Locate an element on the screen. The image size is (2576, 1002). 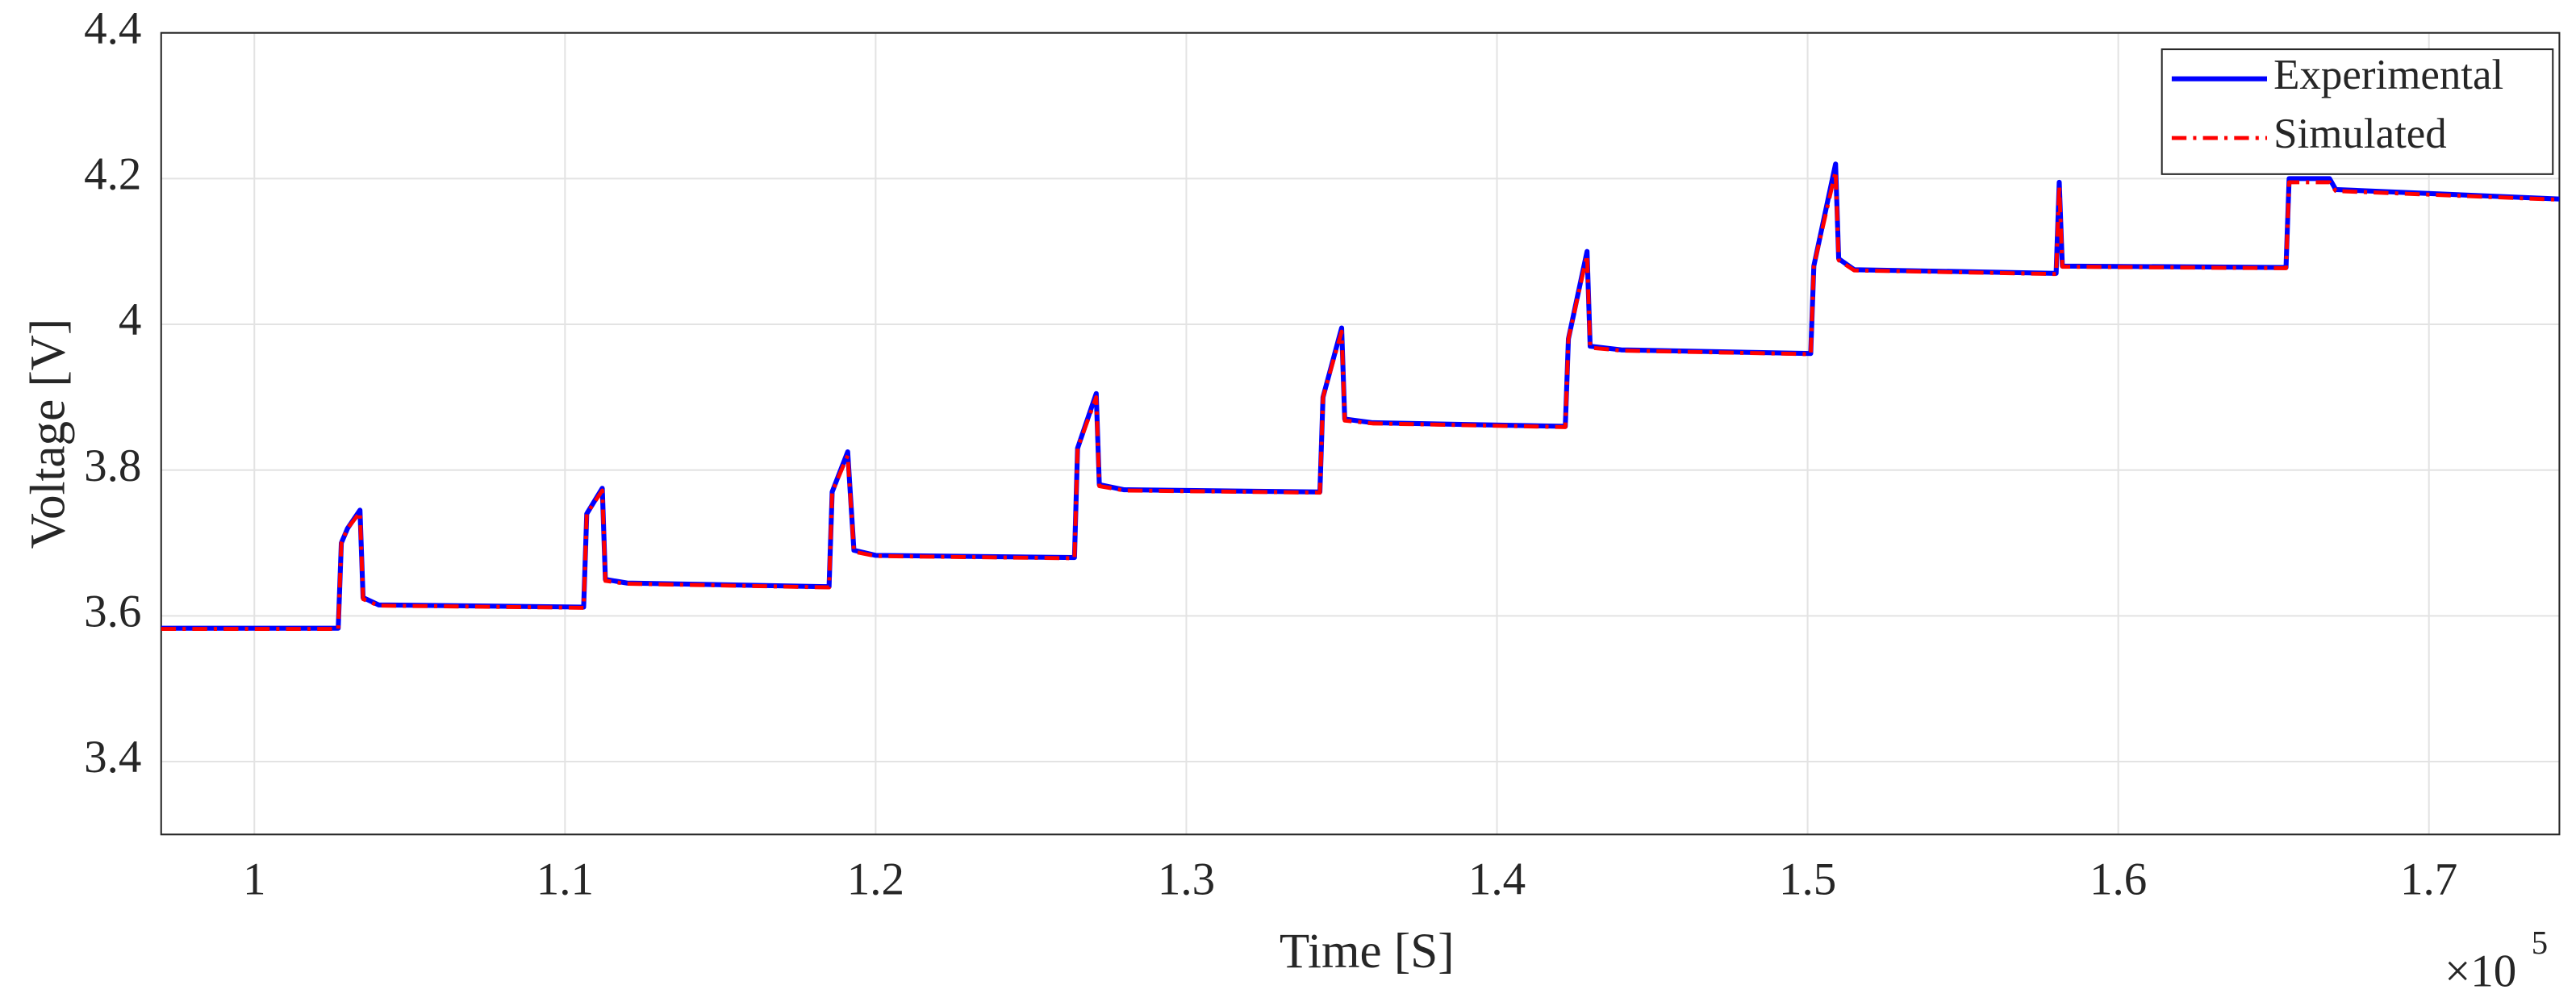
y-tick-label: 3.6 is located at coordinates (112, 611).